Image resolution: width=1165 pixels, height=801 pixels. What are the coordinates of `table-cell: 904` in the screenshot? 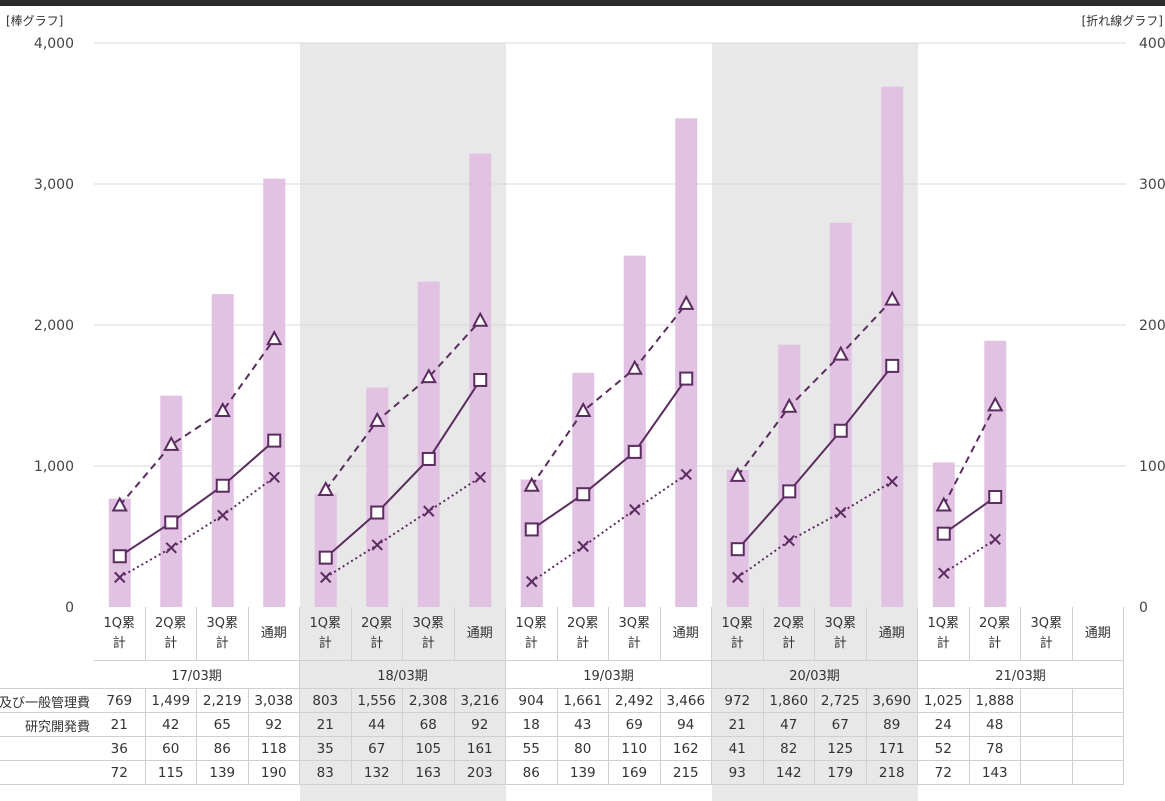 It's located at (532, 701).